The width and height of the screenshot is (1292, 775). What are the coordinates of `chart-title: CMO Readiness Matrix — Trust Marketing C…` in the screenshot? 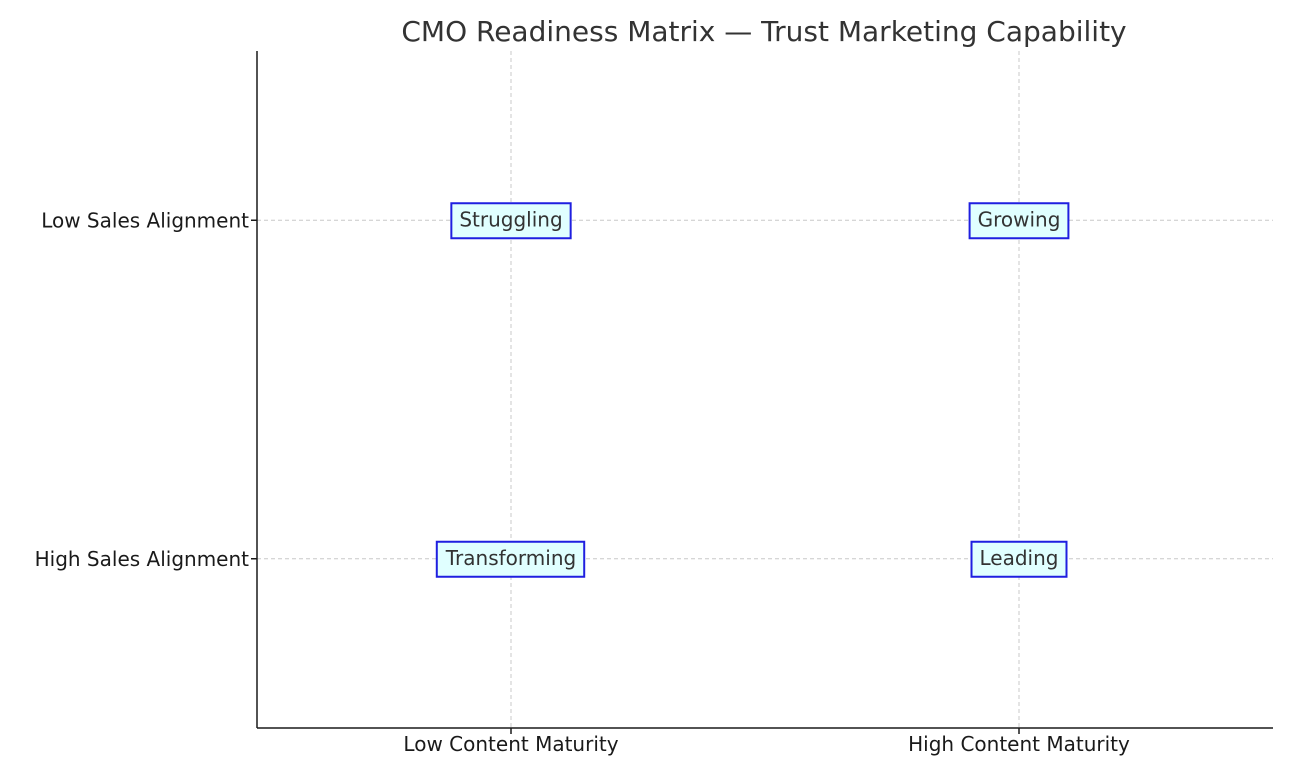 It's located at (763, 31).